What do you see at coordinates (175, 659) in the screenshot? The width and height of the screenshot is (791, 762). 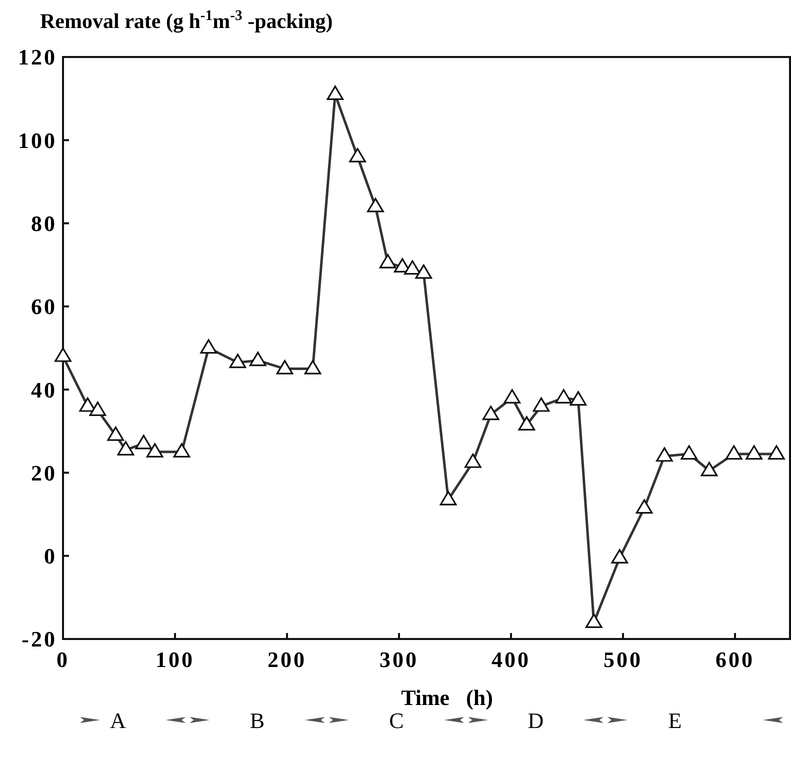 I see `x-tick-label: 100` at bounding box center [175, 659].